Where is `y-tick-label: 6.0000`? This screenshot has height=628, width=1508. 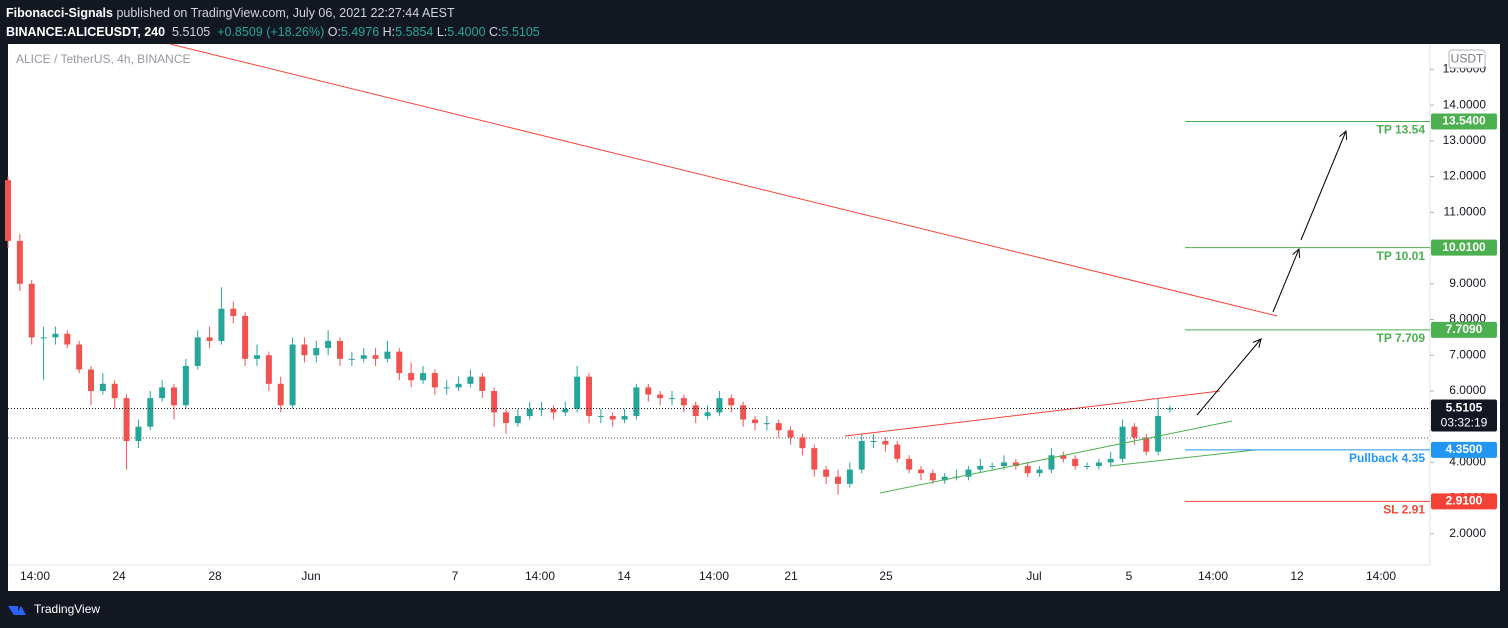 y-tick-label: 6.0000 is located at coordinates (1467, 390).